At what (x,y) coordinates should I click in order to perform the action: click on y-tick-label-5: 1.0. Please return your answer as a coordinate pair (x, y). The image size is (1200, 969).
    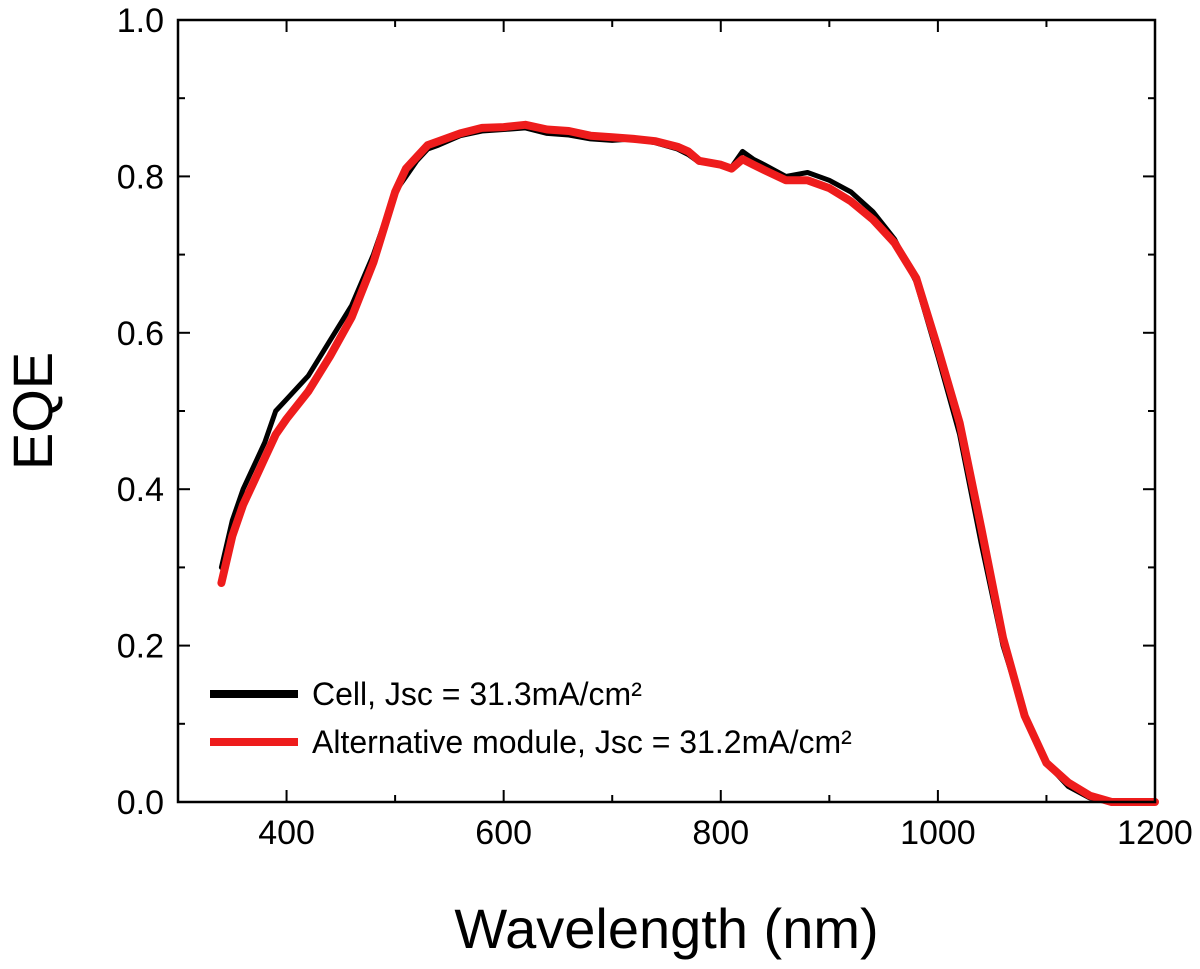
    Looking at the image, I should click on (140, 21).